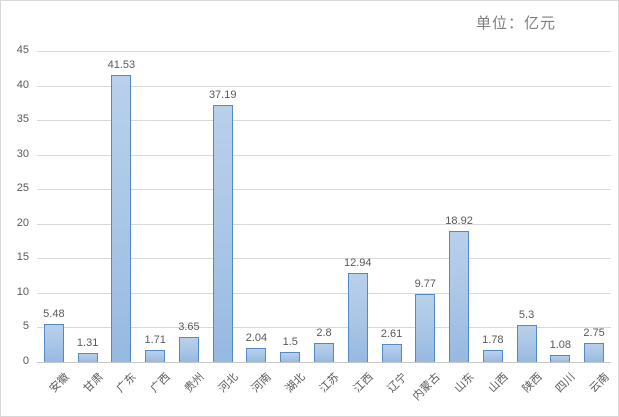  I want to click on bar-河南, so click(256, 354).